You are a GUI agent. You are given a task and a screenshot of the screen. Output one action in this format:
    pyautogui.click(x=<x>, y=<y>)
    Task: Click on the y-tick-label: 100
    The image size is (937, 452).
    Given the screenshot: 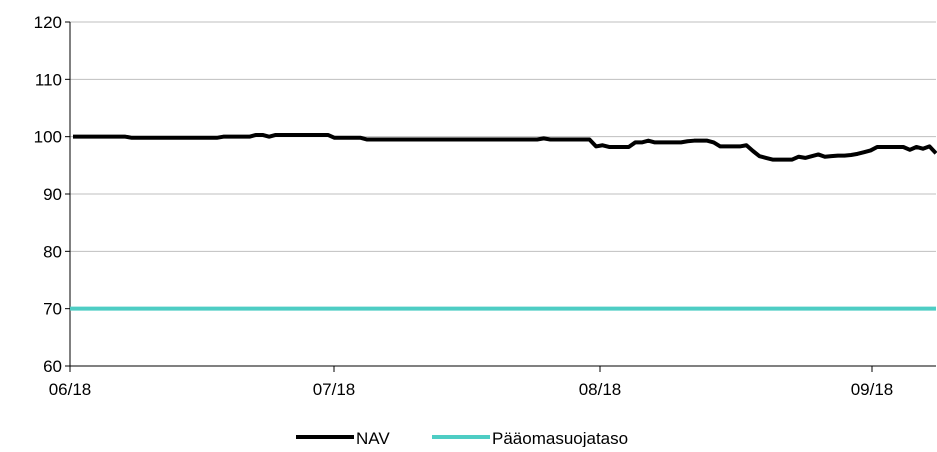 What is the action you would take?
    pyautogui.click(x=48, y=137)
    